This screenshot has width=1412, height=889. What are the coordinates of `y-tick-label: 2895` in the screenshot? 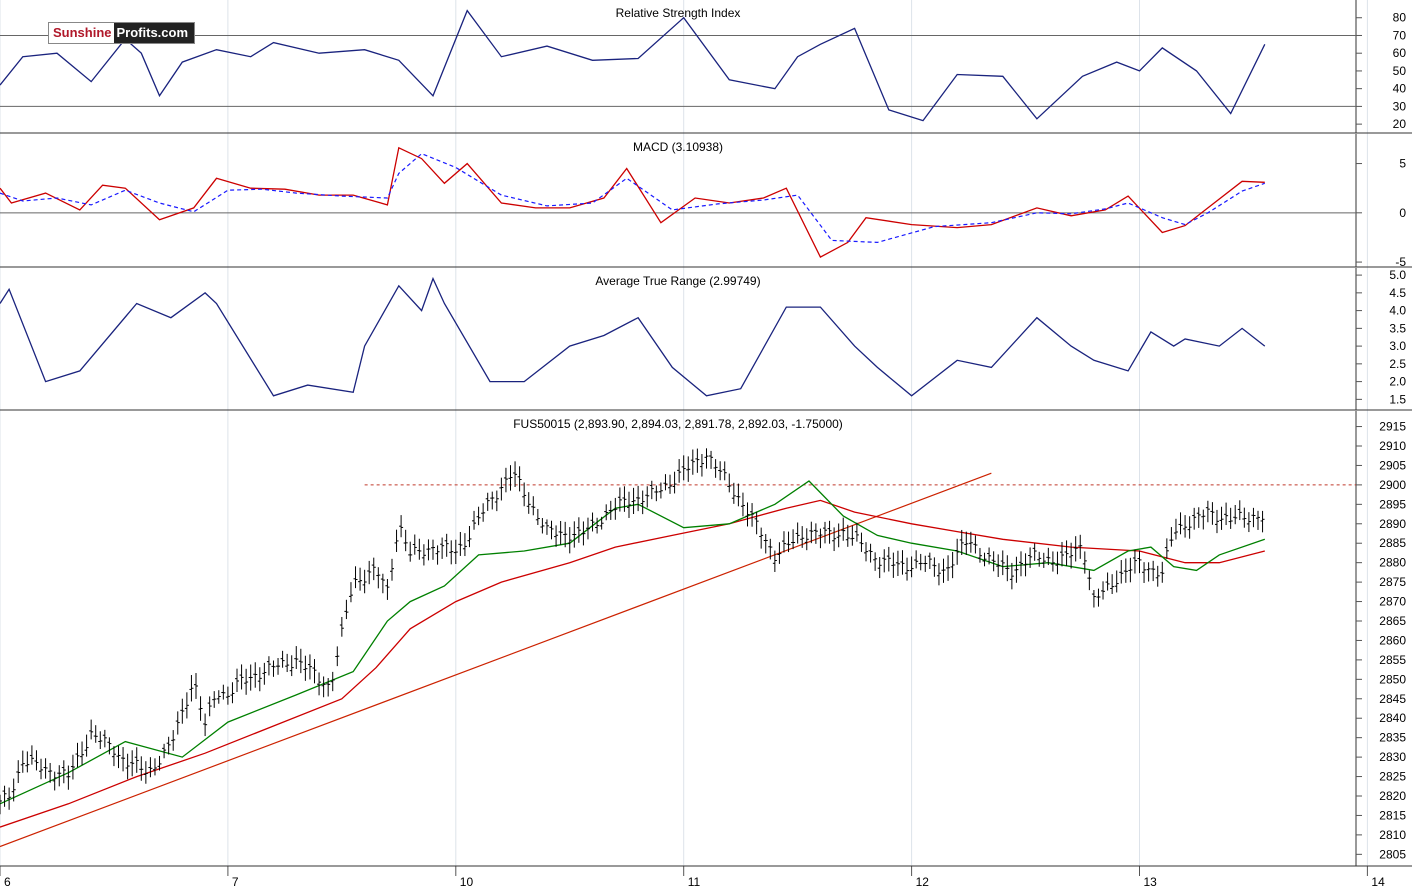 It's located at (1392, 504).